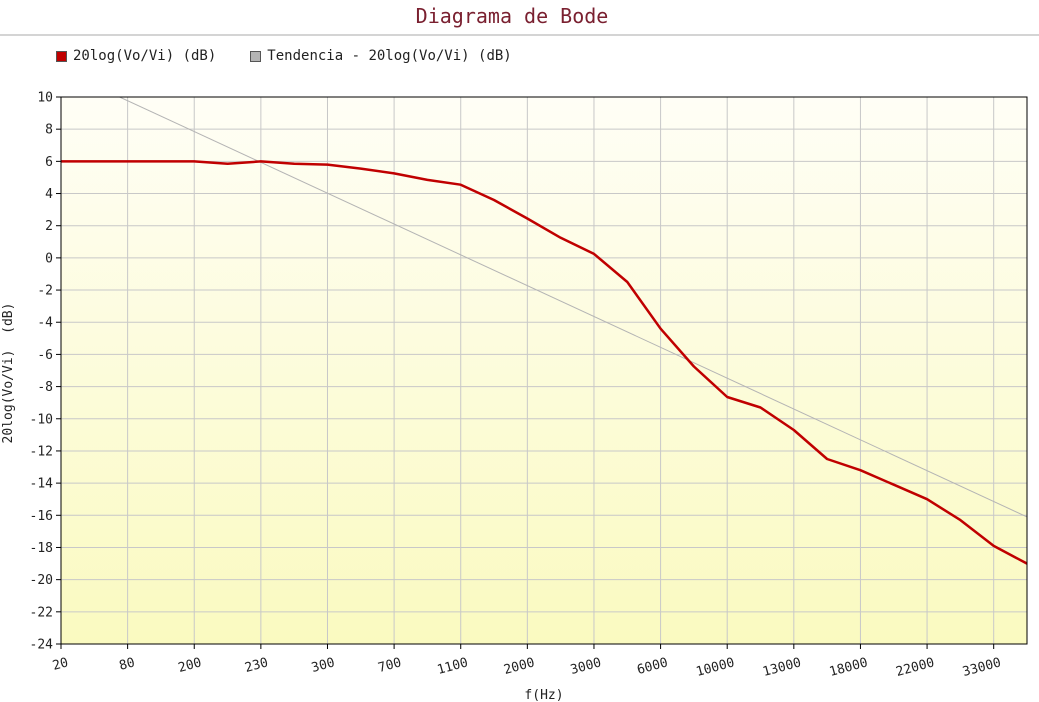  I want to click on x-tick-label: 22000, so click(915, 667).